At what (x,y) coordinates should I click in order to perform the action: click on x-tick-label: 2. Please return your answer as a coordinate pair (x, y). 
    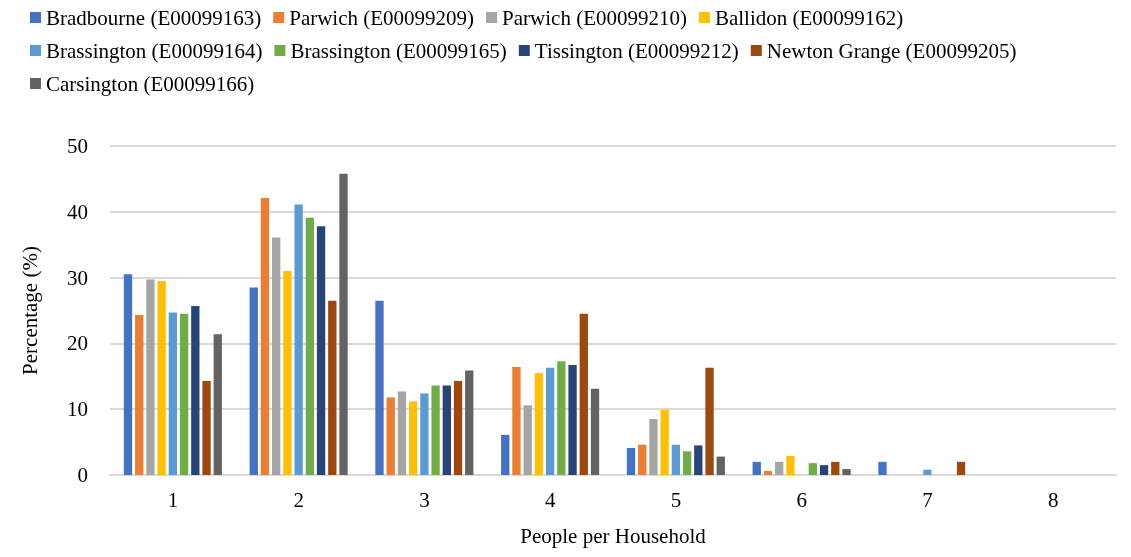
    Looking at the image, I should click on (298, 499).